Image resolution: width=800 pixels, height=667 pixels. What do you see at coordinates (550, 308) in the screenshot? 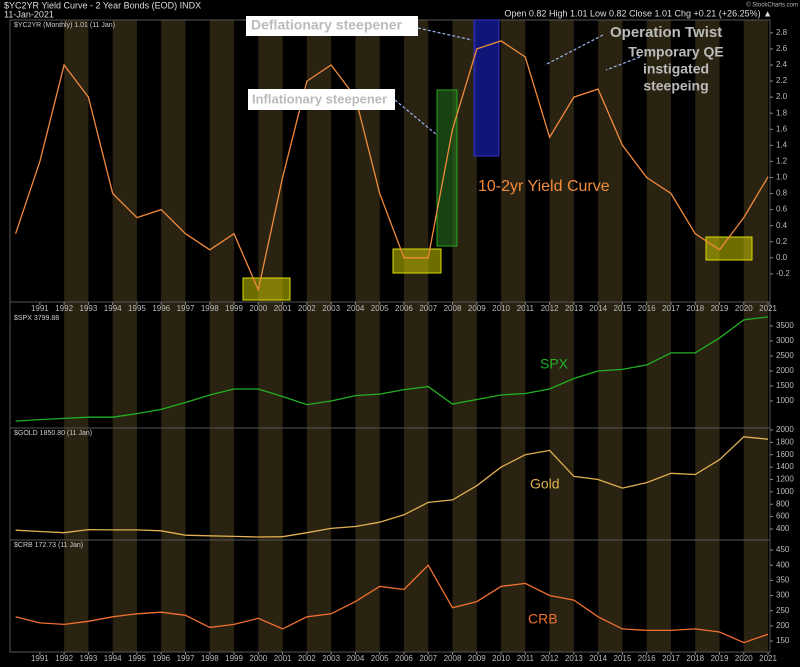
I see `x-tick-label: 2012` at bounding box center [550, 308].